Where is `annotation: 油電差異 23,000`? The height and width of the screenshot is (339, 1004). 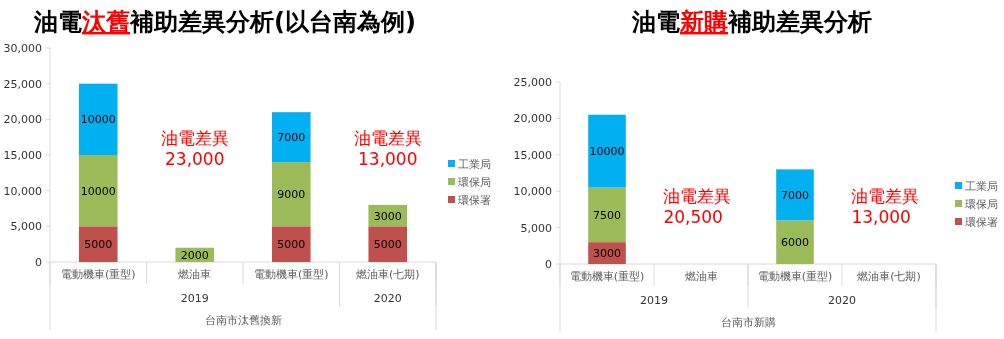 annotation: 油電差異 23,000 is located at coordinates (194, 148).